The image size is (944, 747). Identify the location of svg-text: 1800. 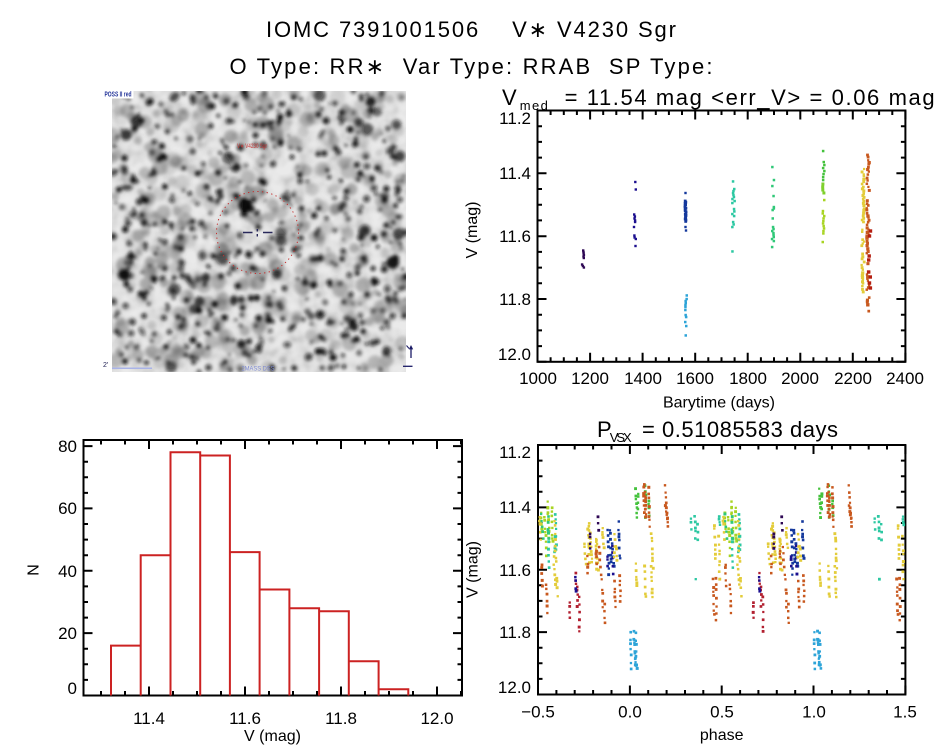
(748, 378).